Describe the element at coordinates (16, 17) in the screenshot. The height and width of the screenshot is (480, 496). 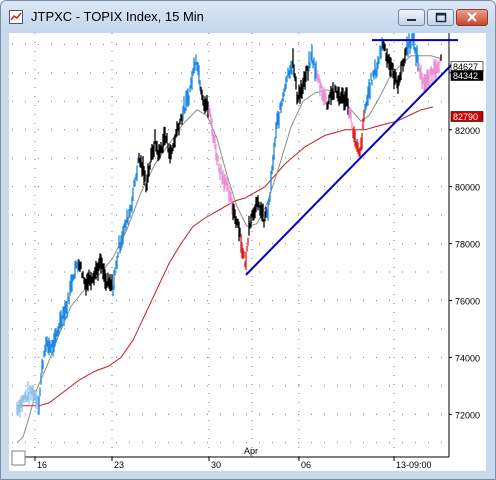
I see `chart-app-icon` at that location.